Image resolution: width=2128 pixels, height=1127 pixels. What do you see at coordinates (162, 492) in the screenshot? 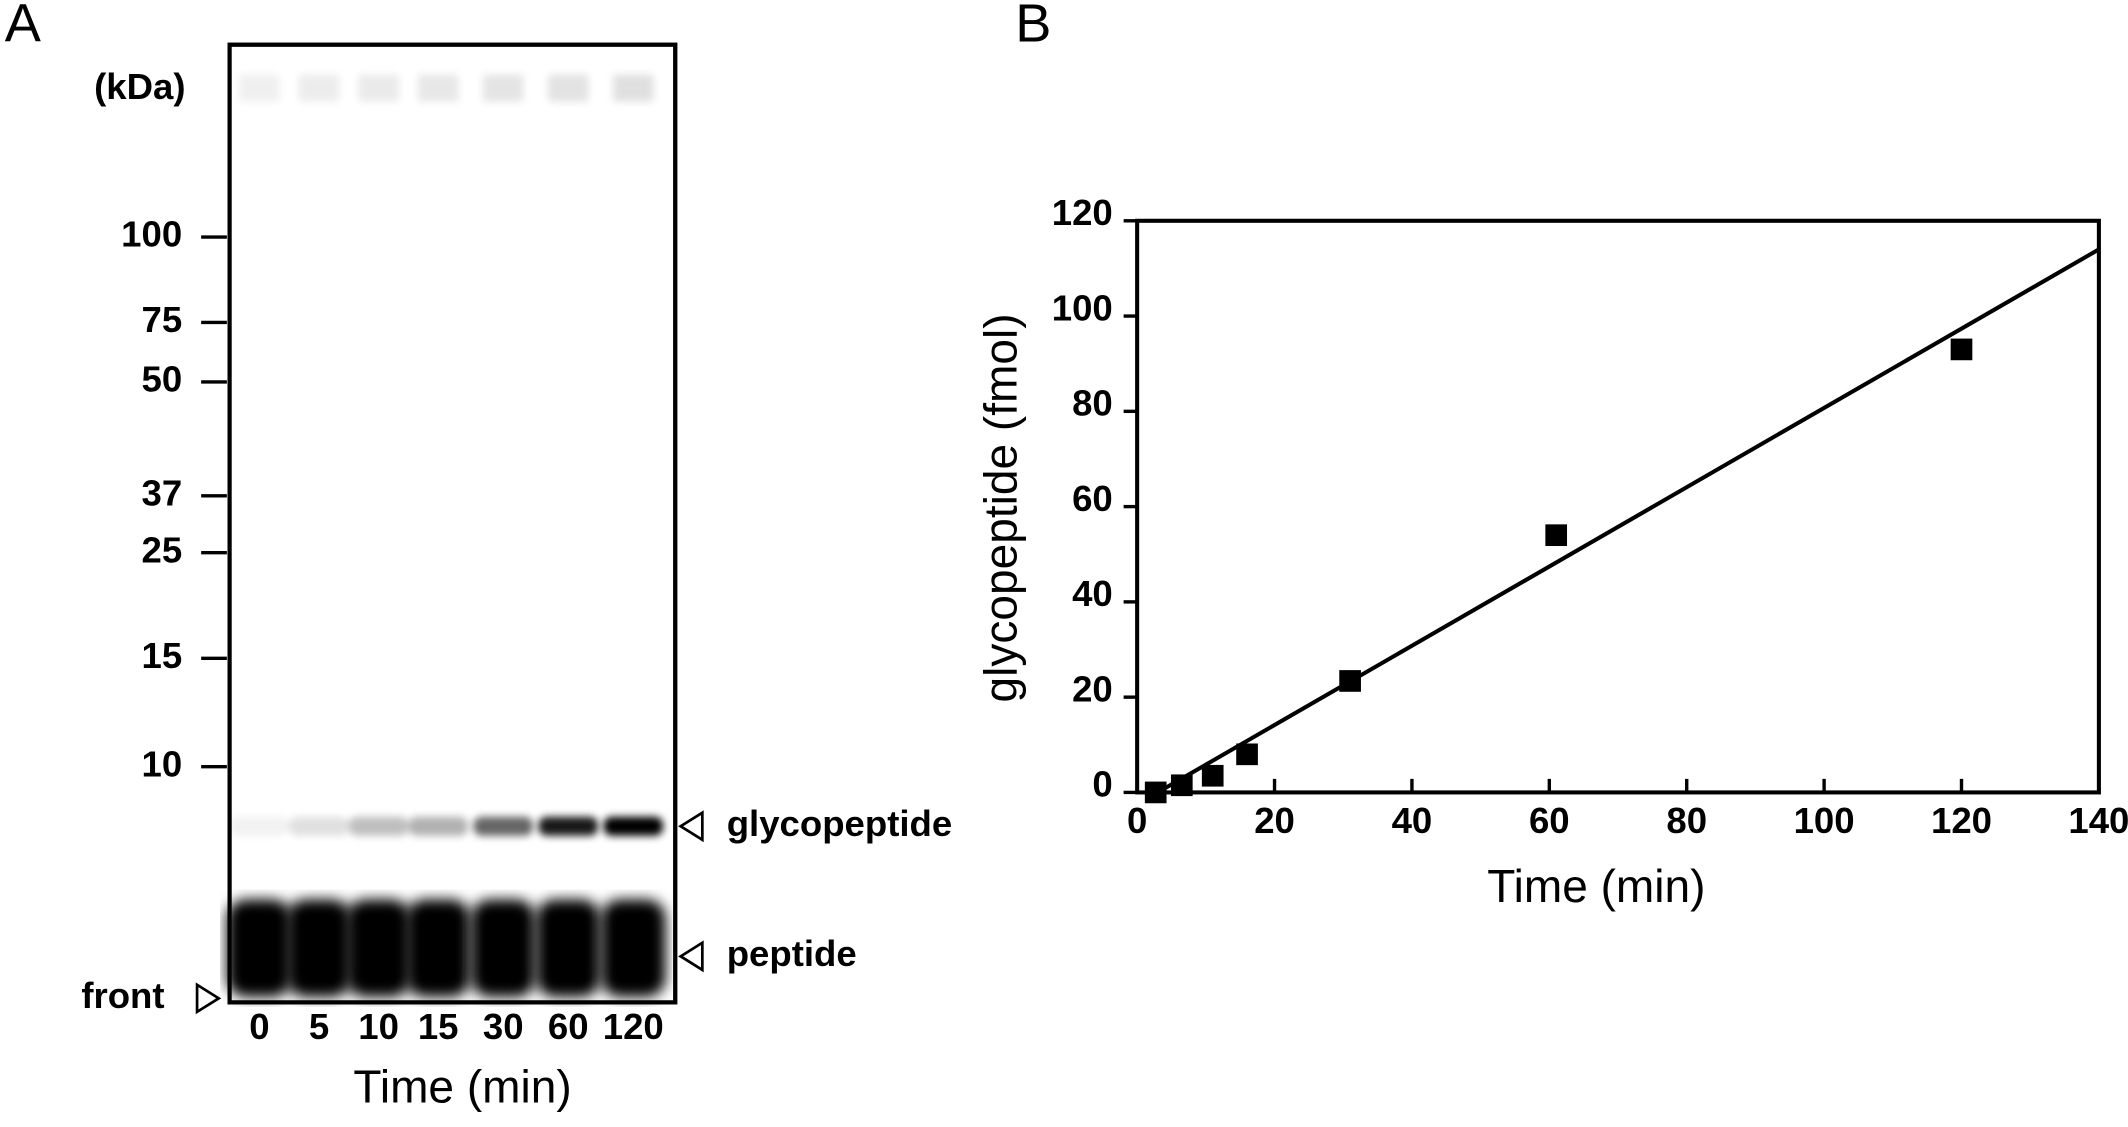
I see `marker-label: 37` at bounding box center [162, 492].